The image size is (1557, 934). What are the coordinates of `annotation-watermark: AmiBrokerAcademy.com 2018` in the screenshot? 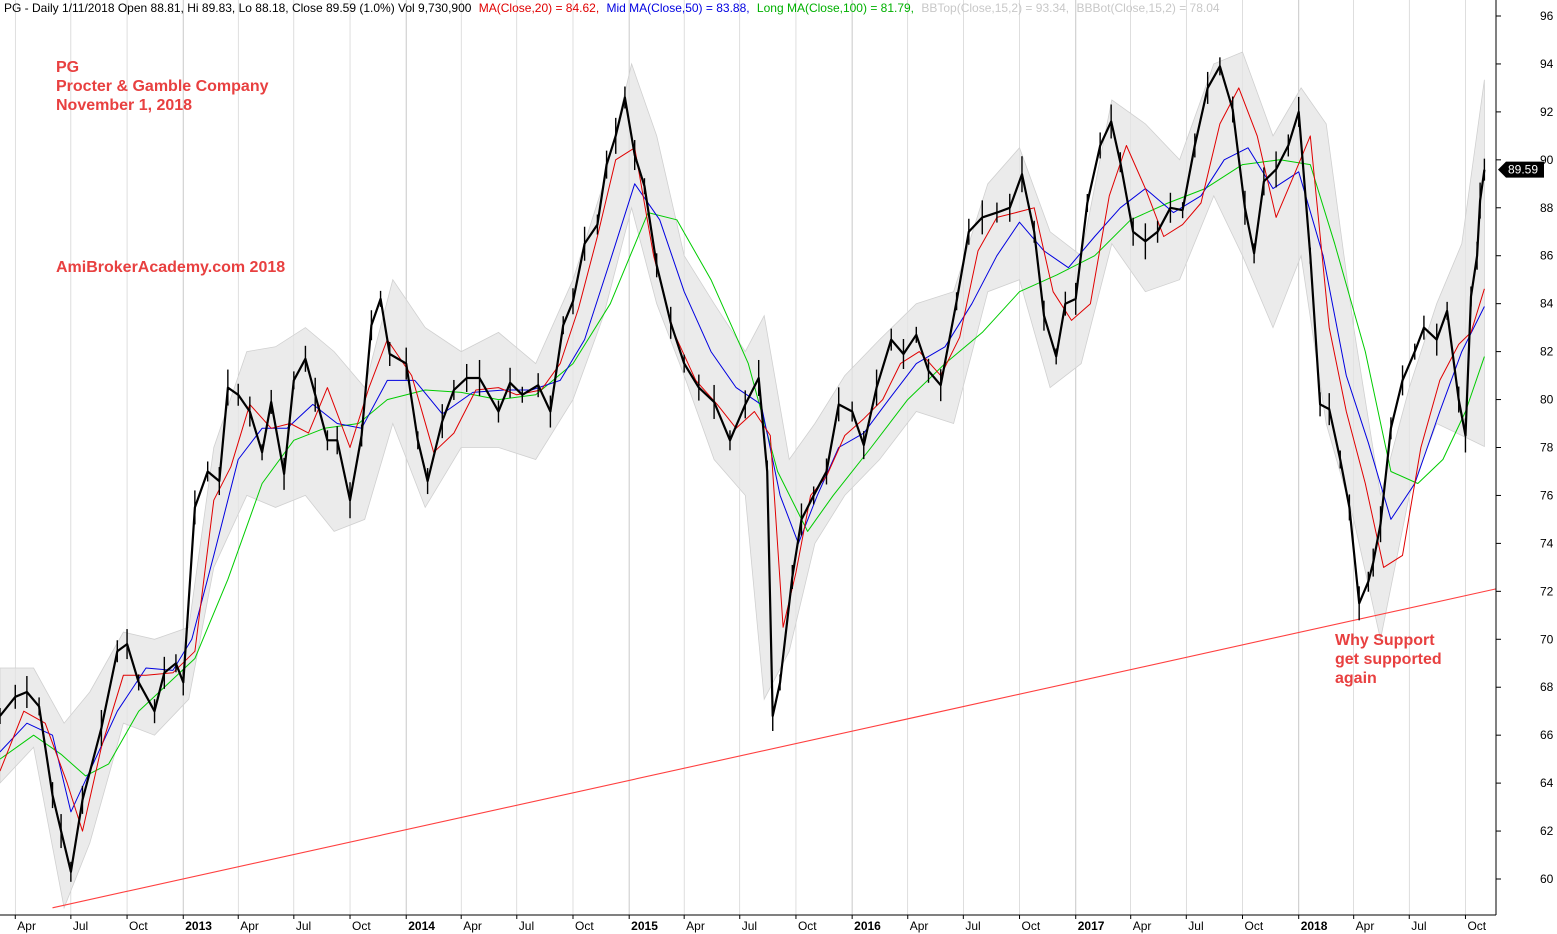 It's located at (170, 267).